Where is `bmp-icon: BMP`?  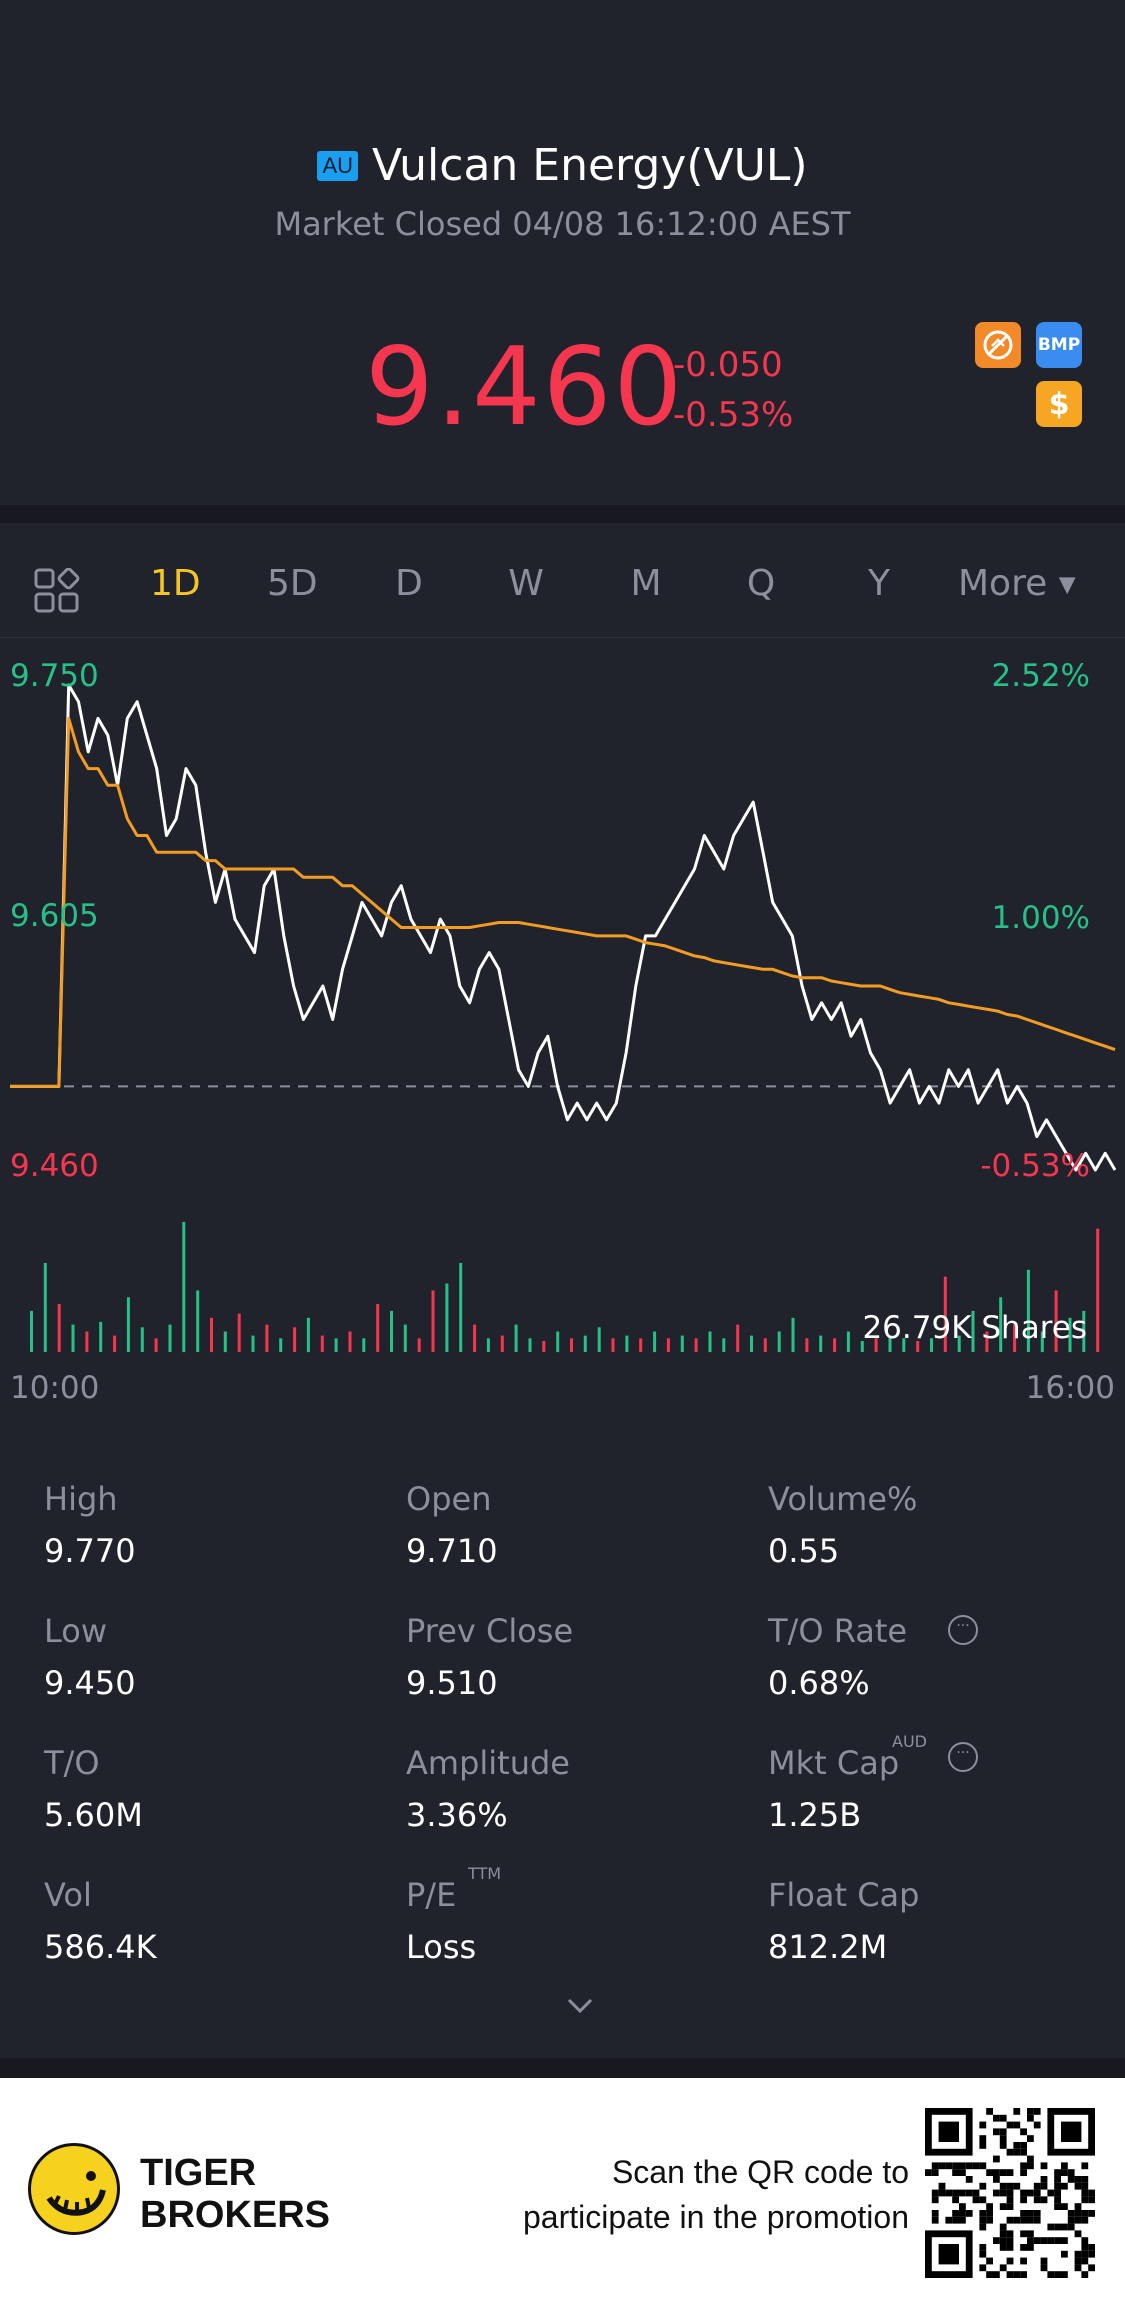 bmp-icon: BMP is located at coordinates (1059, 345).